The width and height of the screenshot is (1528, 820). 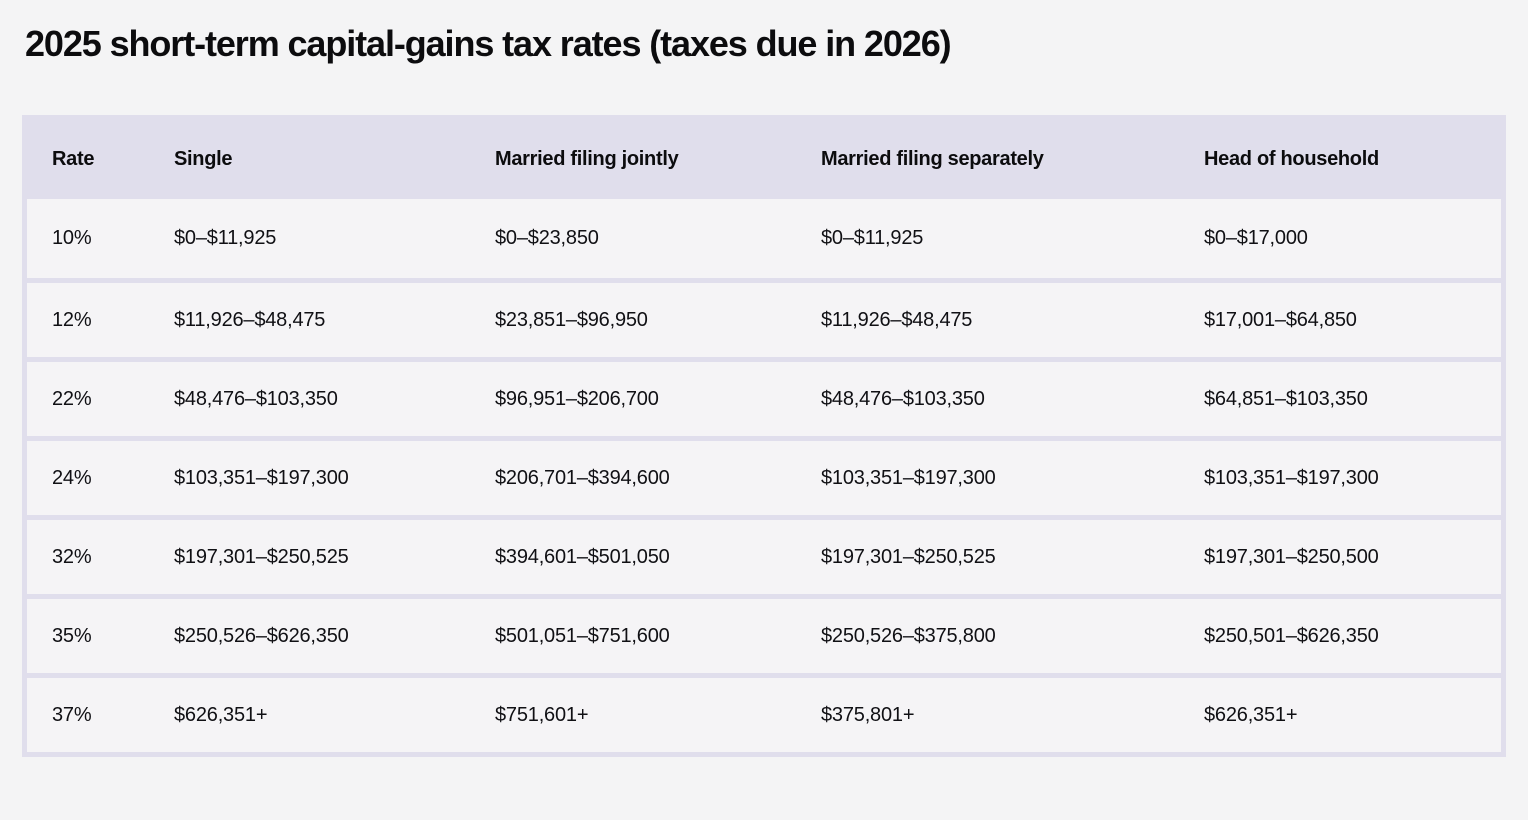 What do you see at coordinates (1340, 317) in the screenshot?
I see `bracket-range-cell: $17,001–$64,850` at bounding box center [1340, 317].